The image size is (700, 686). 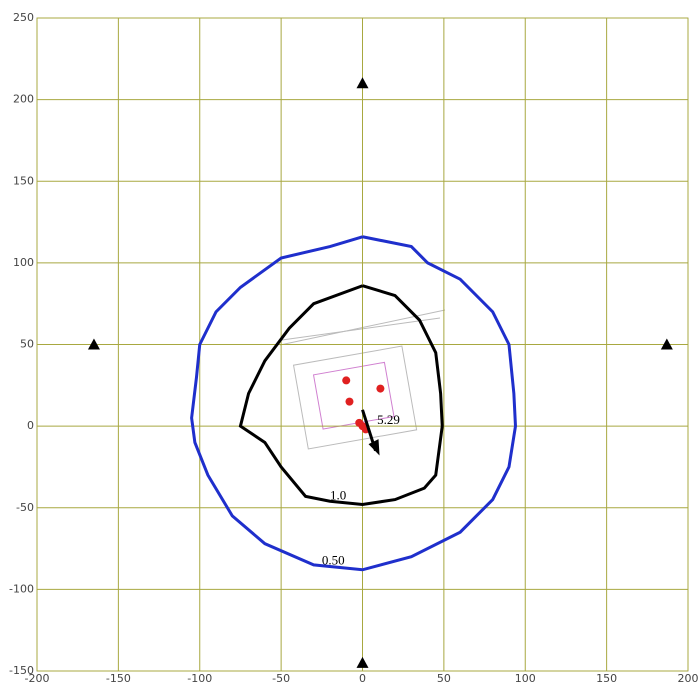 I want to click on y-tick-label: 200, so click(x=23, y=99).